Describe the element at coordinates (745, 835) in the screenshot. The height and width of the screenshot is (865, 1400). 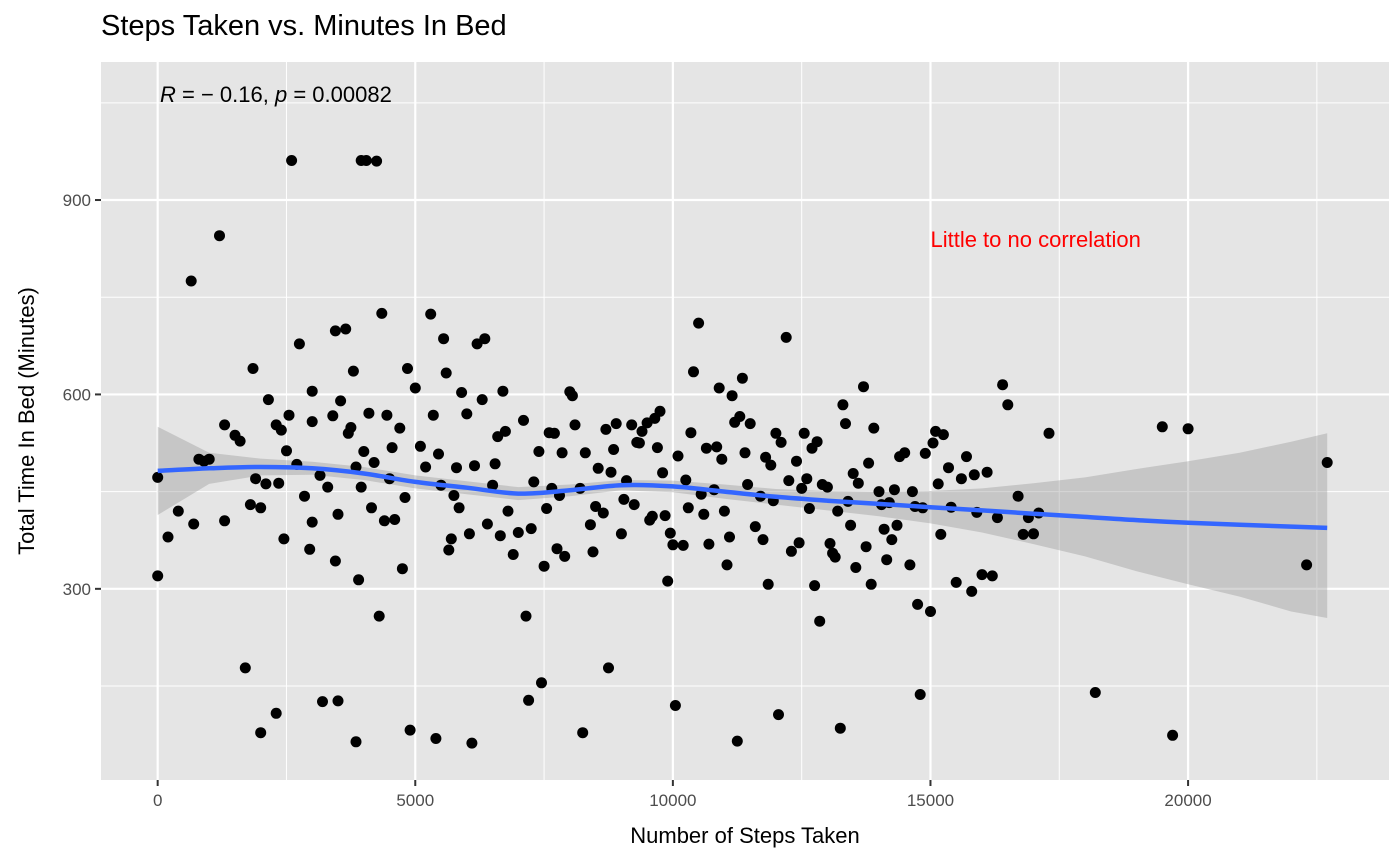
I see `x-axis-title: Number of Steps Taken` at that location.